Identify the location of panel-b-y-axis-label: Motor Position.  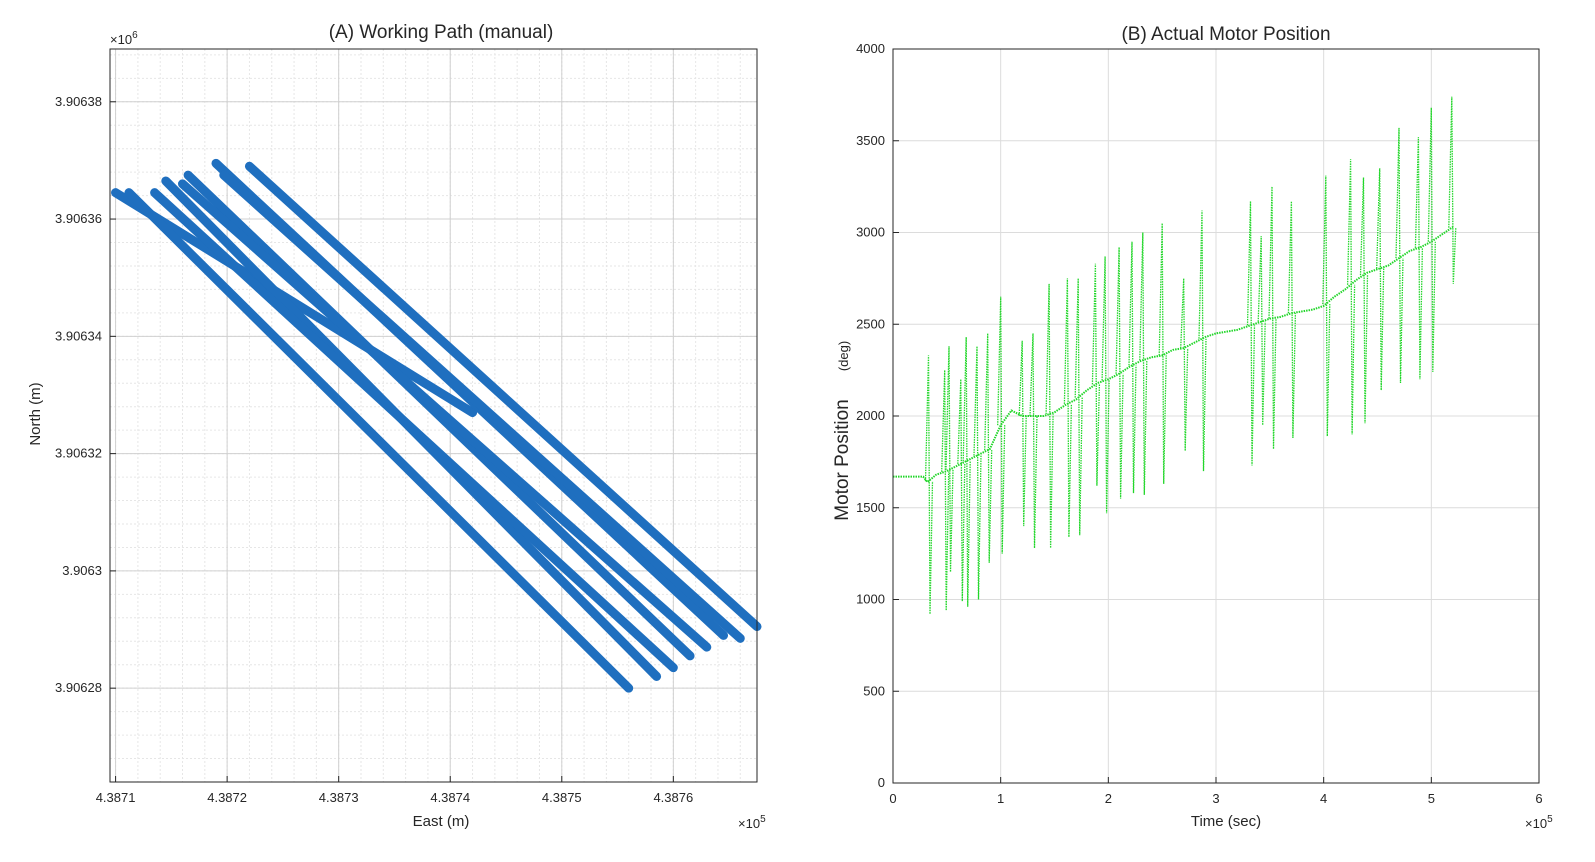
(842, 459).